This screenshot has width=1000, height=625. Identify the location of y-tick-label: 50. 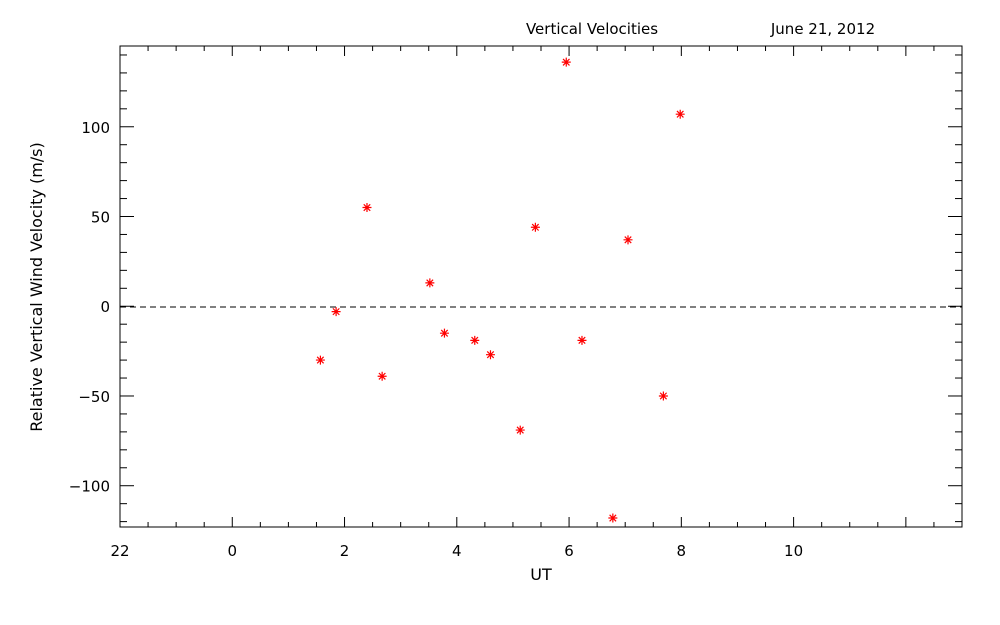
(100, 218).